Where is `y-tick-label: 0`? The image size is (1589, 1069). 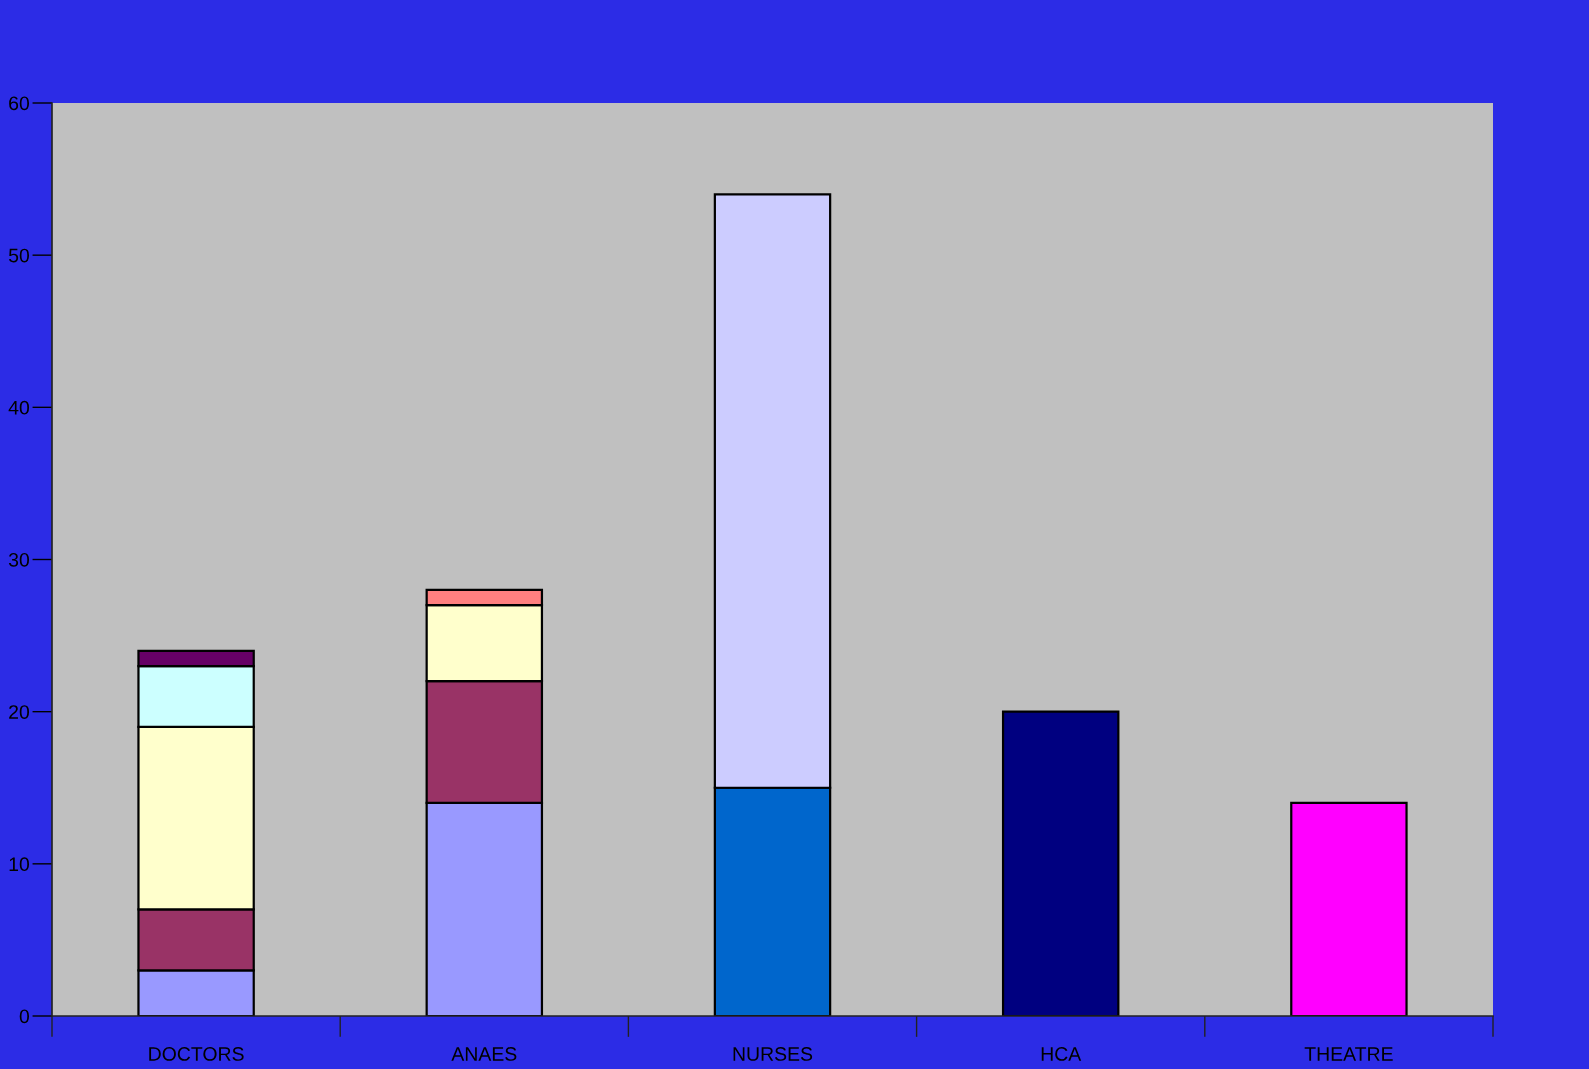
y-tick-label: 0 is located at coordinates (24, 1016).